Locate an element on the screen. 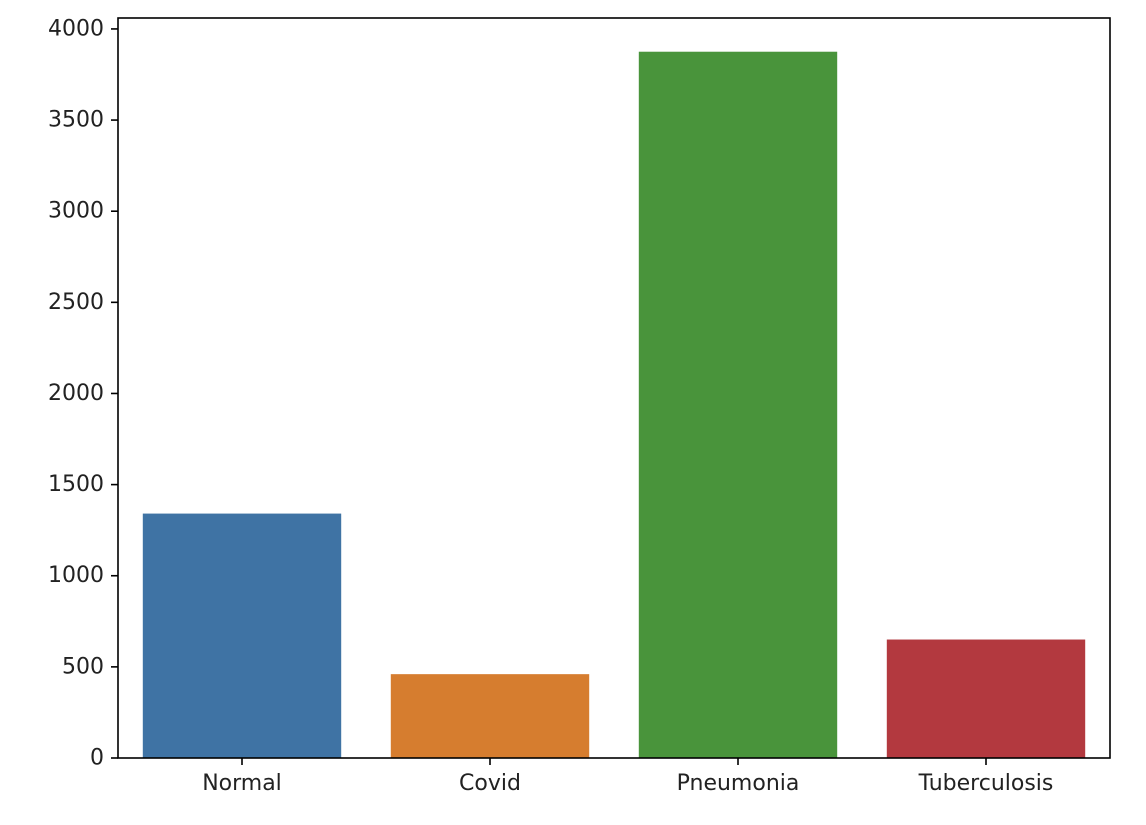 The height and width of the screenshot is (825, 1146). y-tick-label: 4000 is located at coordinates (76, 28).